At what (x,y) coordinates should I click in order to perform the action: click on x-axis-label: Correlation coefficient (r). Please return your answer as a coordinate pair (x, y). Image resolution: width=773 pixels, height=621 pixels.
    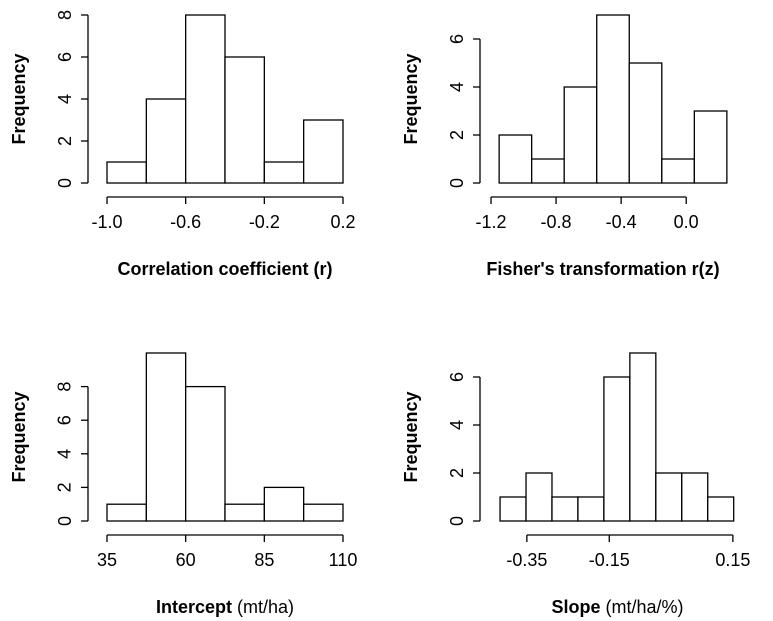
    Looking at the image, I should click on (224, 269).